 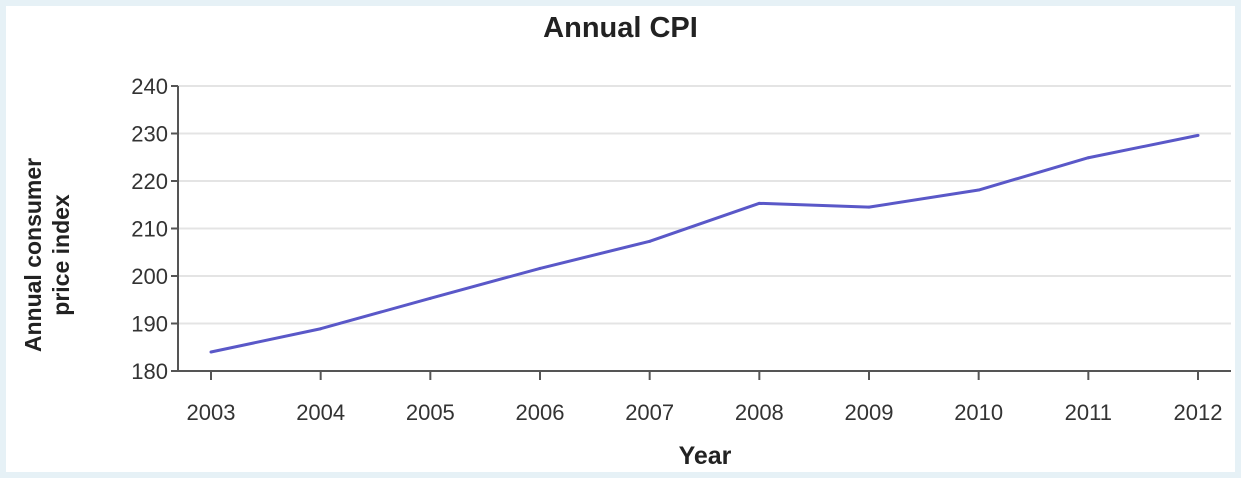 I want to click on x-axis-title: Year, so click(x=705, y=456).